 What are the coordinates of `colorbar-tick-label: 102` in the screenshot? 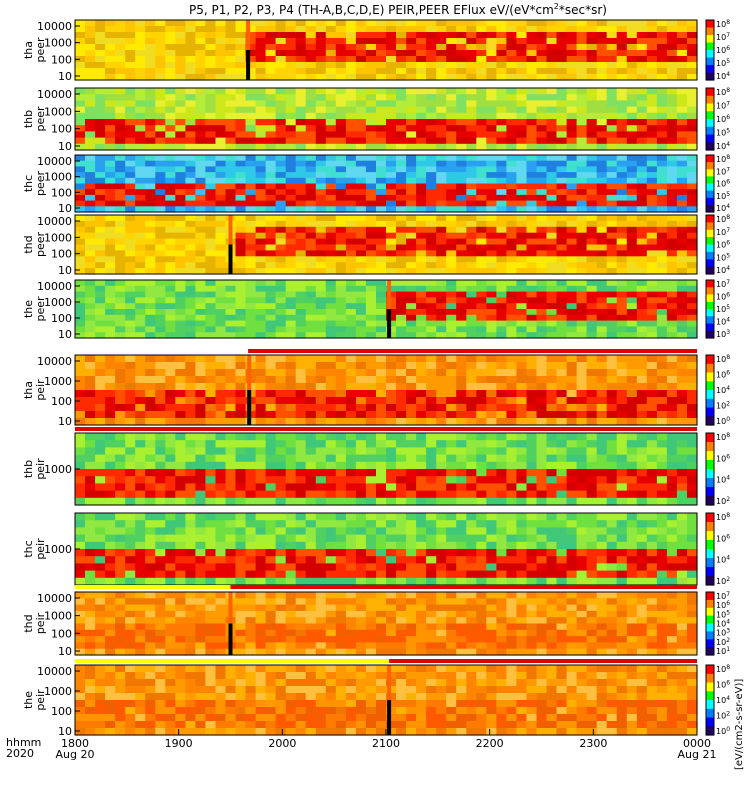 It's located at (723, 406).